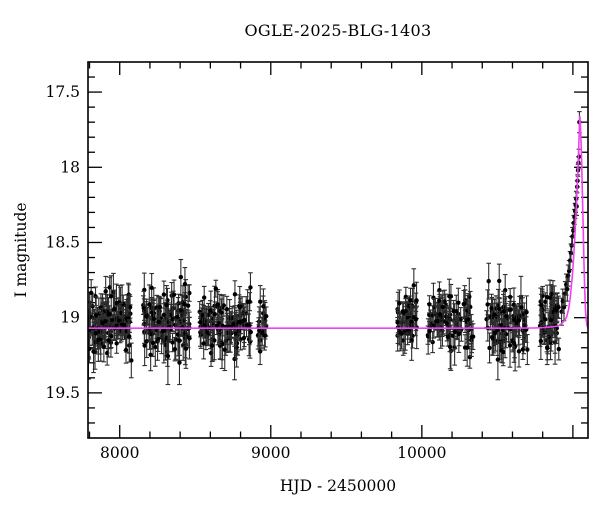 The height and width of the screenshot is (512, 600). What do you see at coordinates (338, 486) in the screenshot?
I see `x-axis-label: HJD - 2450000` at bounding box center [338, 486].